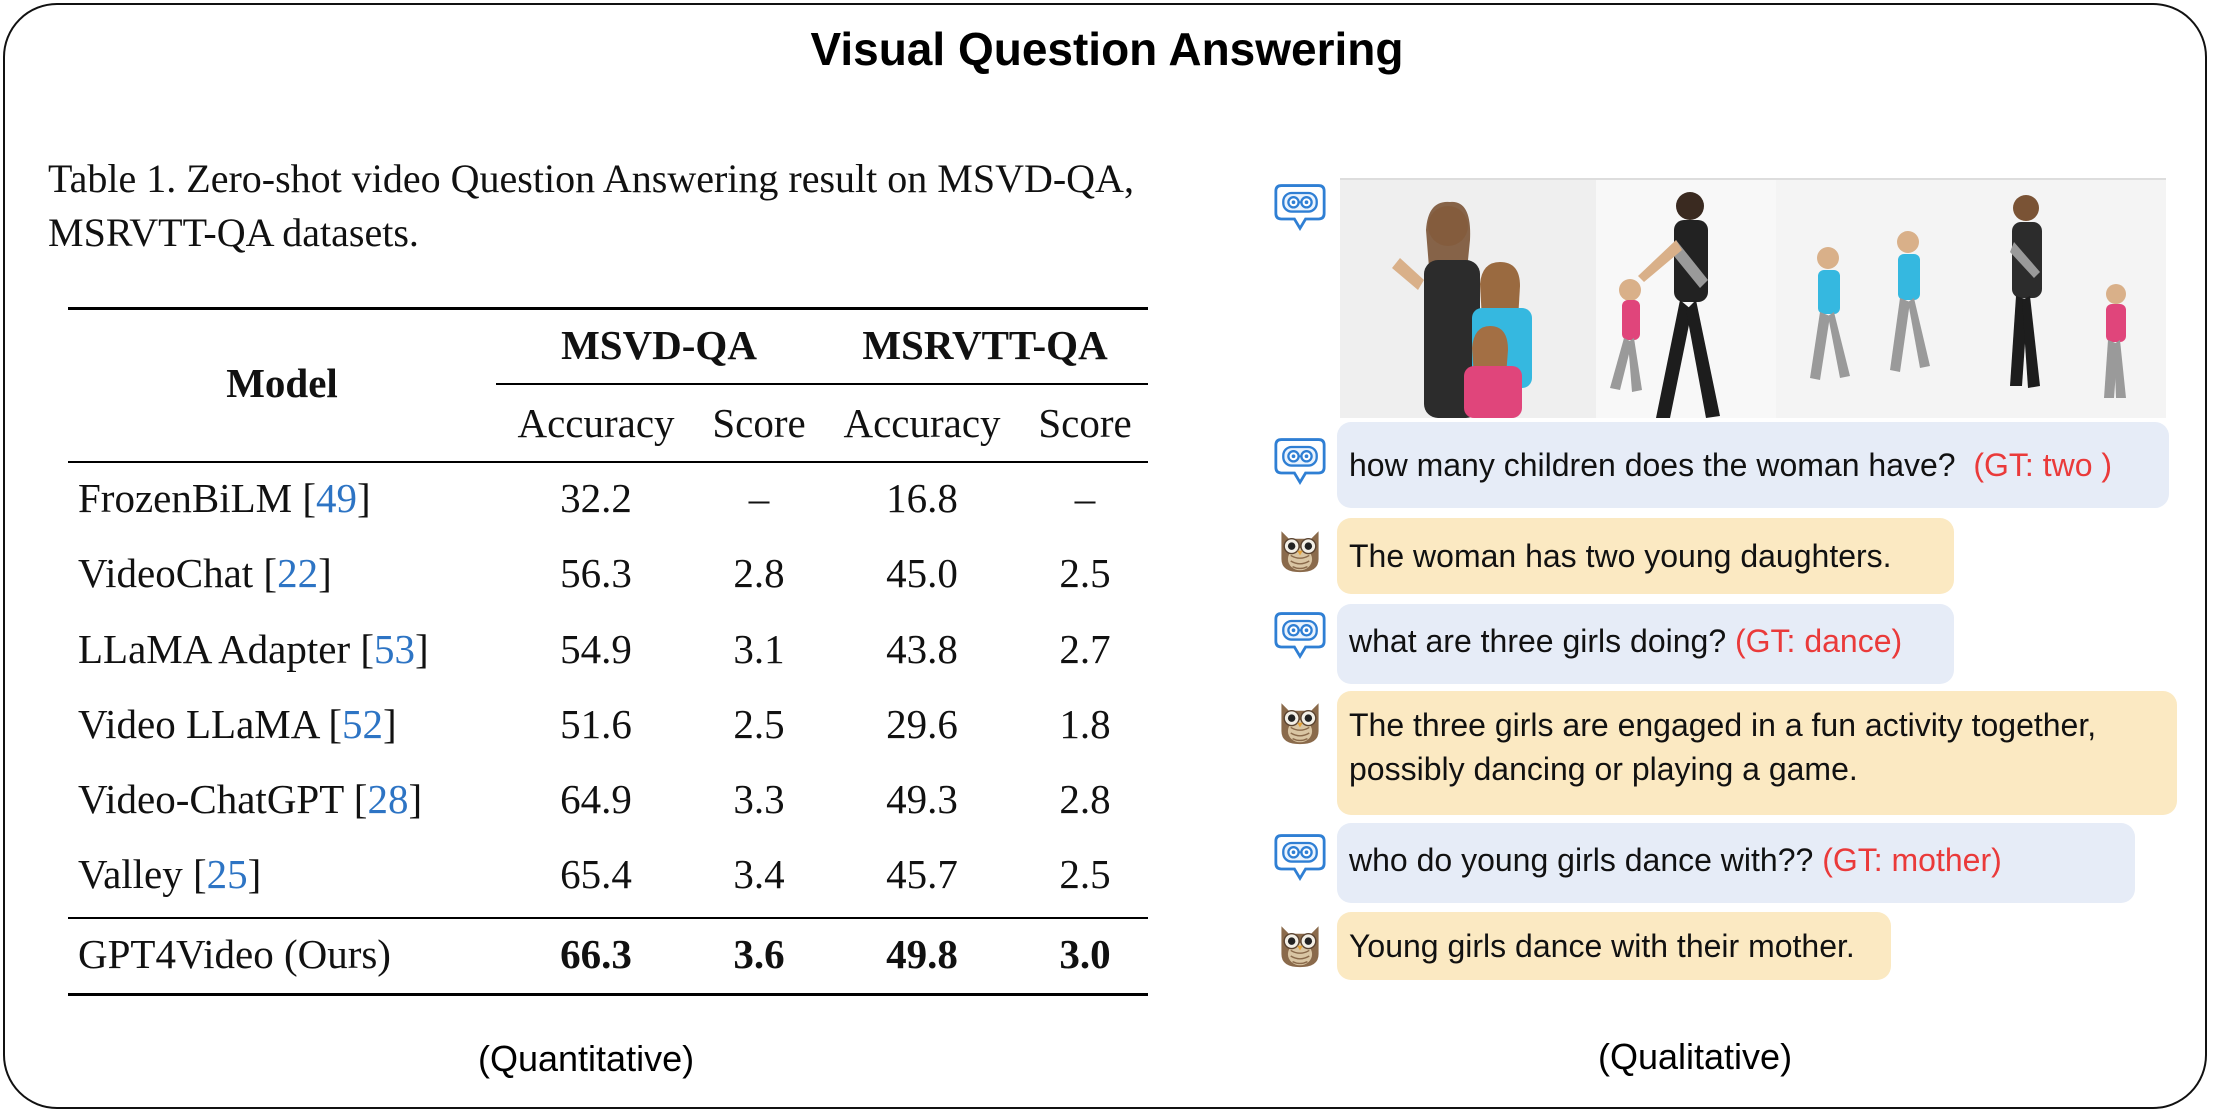 Image resolution: width=2214 pixels, height=1116 pixels. What do you see at coordinates (822, 384) in the screenshot?
I see `group-header-rule` at bounding box center [822, 384].